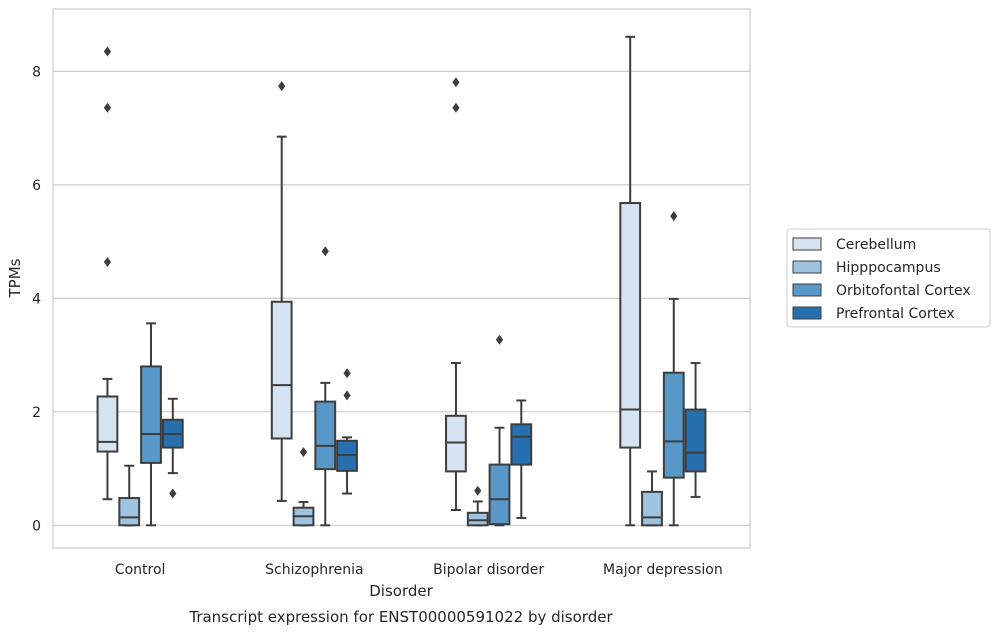 This screenshot has width=999, height=634. I want to click on x-tick-label: Control, so click(140, 570).